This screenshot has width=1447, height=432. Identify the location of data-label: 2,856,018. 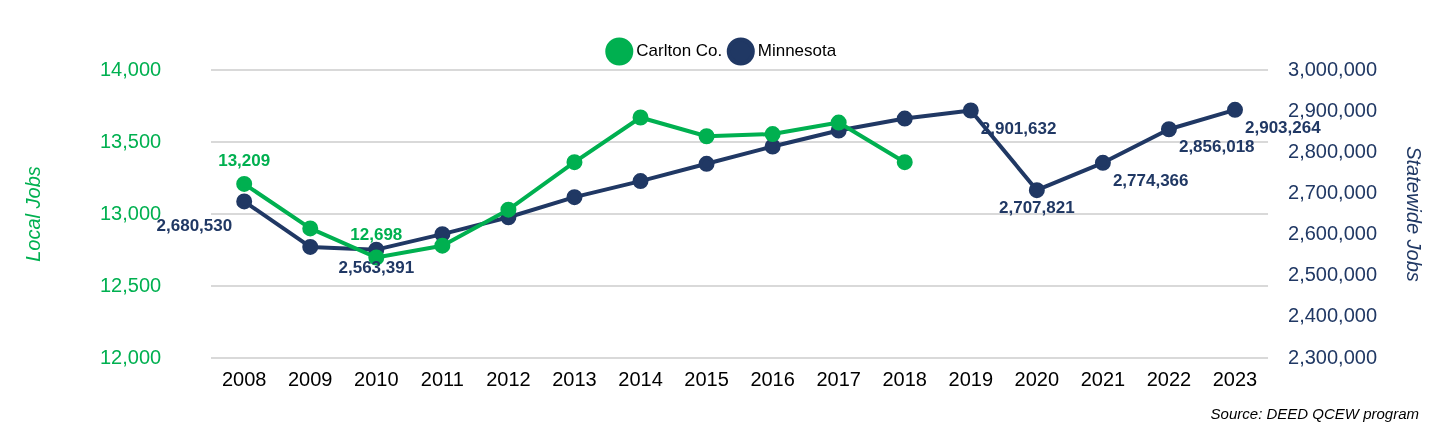
(1216, 147).